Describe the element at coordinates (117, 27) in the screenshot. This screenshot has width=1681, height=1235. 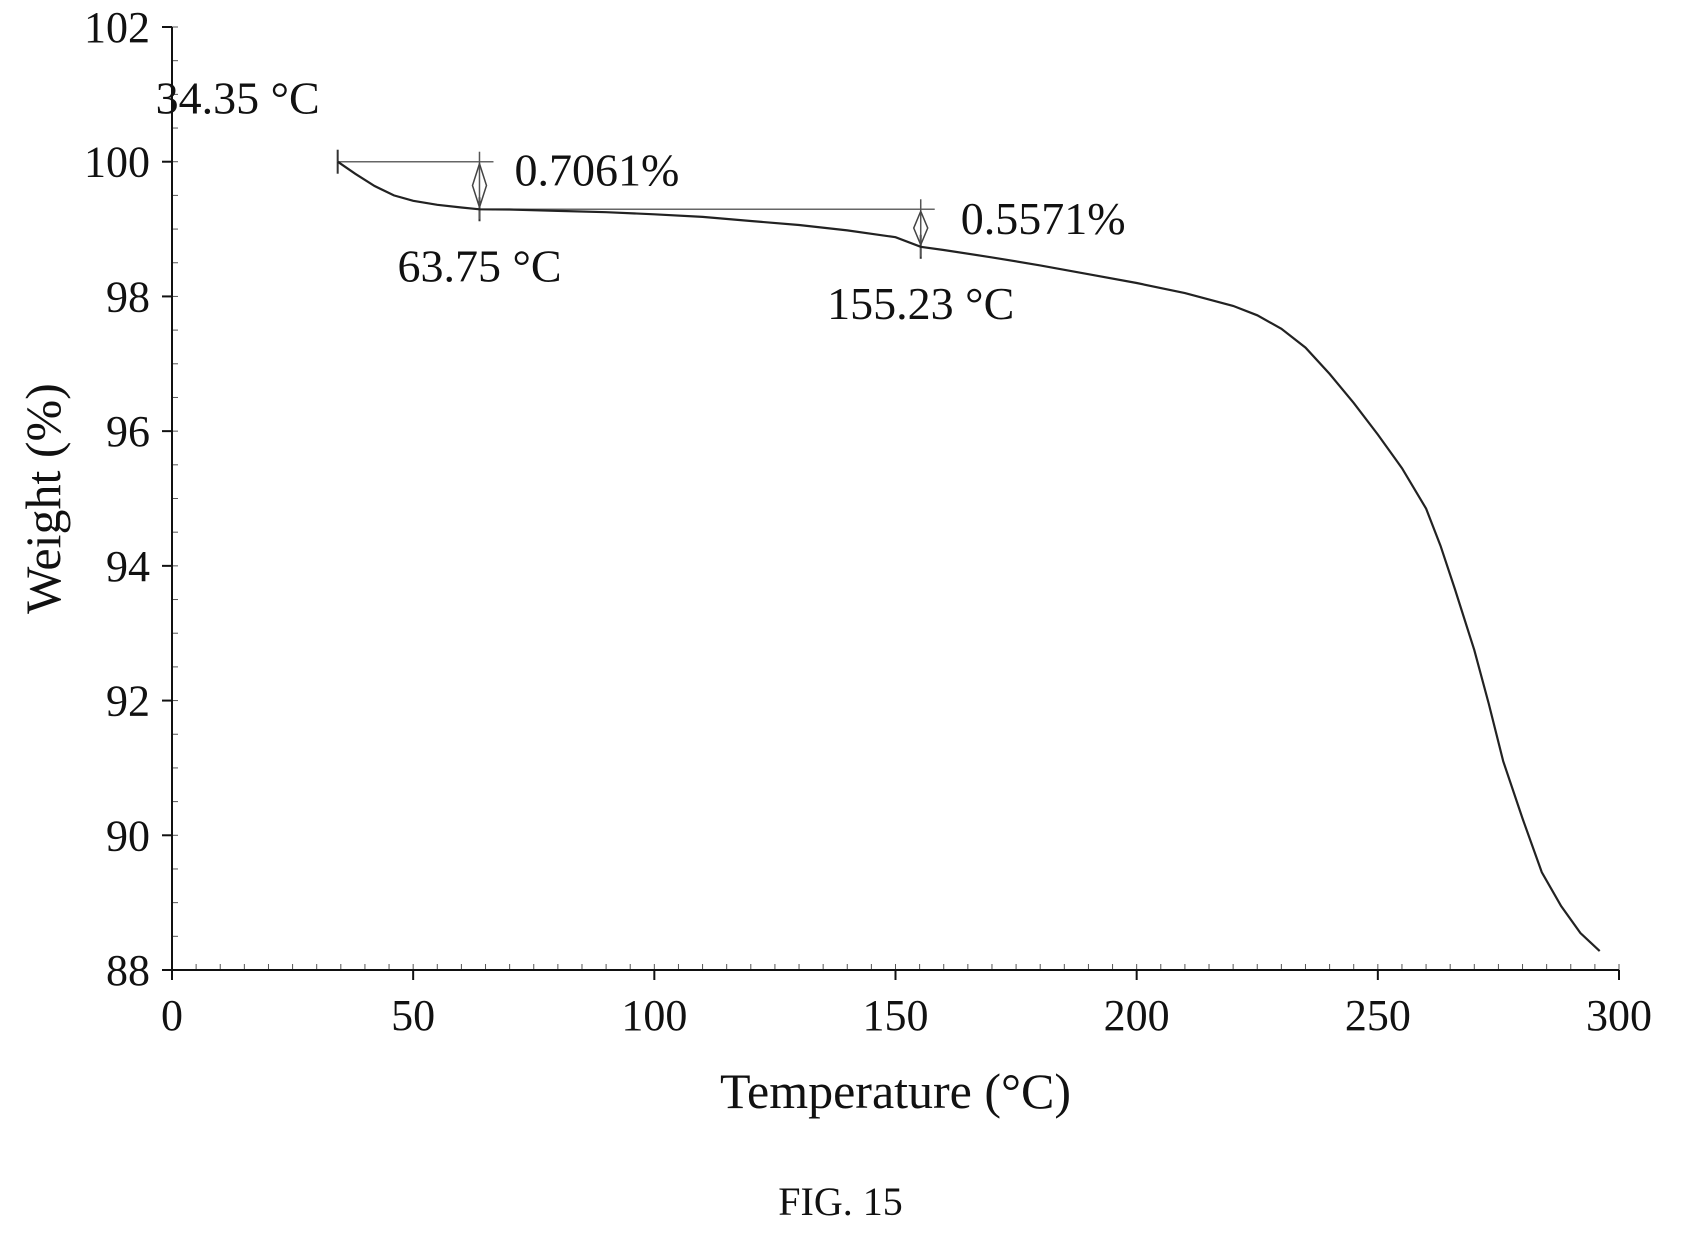
I see `y-tick-label: 102` at that location.